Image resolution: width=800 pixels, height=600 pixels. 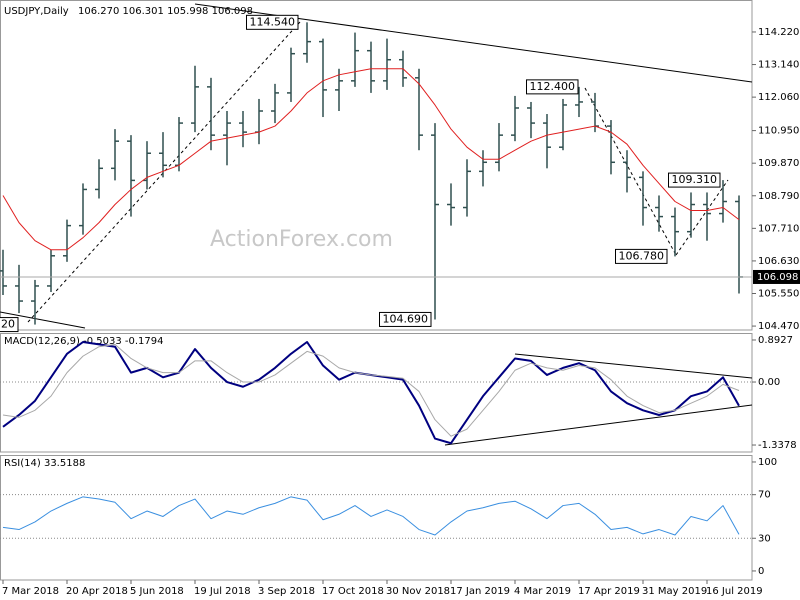 What do you see at coordinates (418, 591) in the screenshot?
I see `x-tick-label: 30 Nov 2018` at bounding box center [418, 591].